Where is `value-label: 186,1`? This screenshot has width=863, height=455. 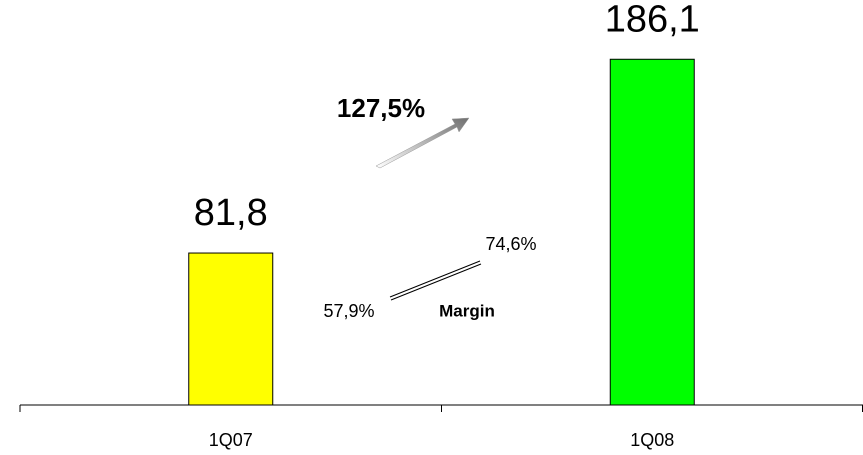 value-label: 186,1 is located at coordinates (652, 20).